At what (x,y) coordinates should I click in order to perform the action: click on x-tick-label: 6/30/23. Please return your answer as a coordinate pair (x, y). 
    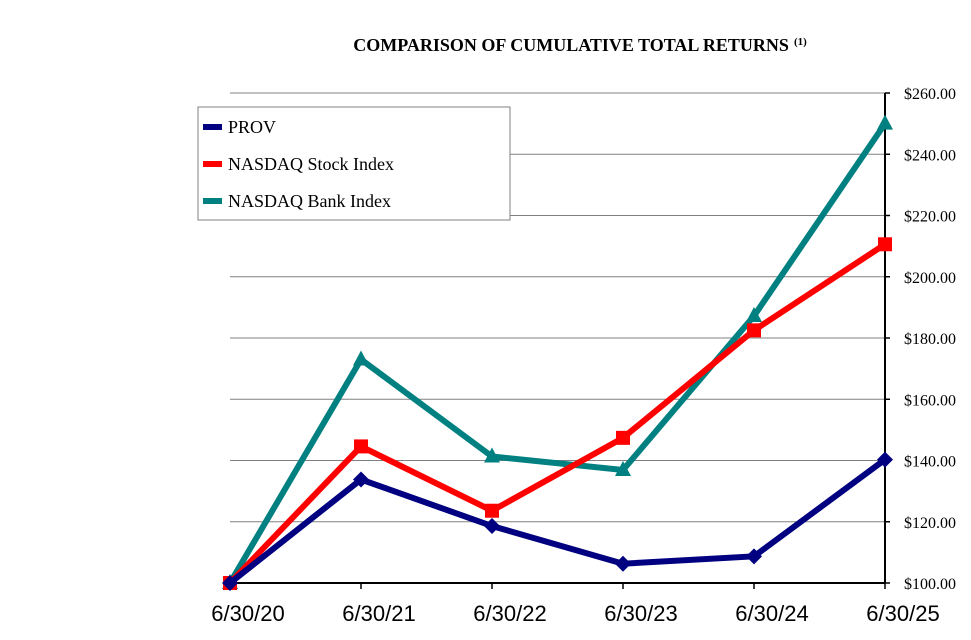
    Looking at the image, I should click on (640, 613).